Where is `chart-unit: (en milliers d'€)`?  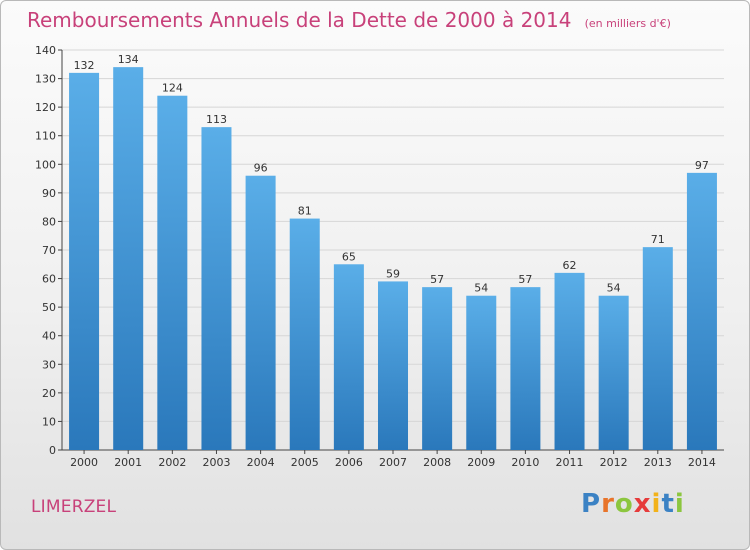
chart-unit: (en milliers d'€) is located at coordinates (627, 23).